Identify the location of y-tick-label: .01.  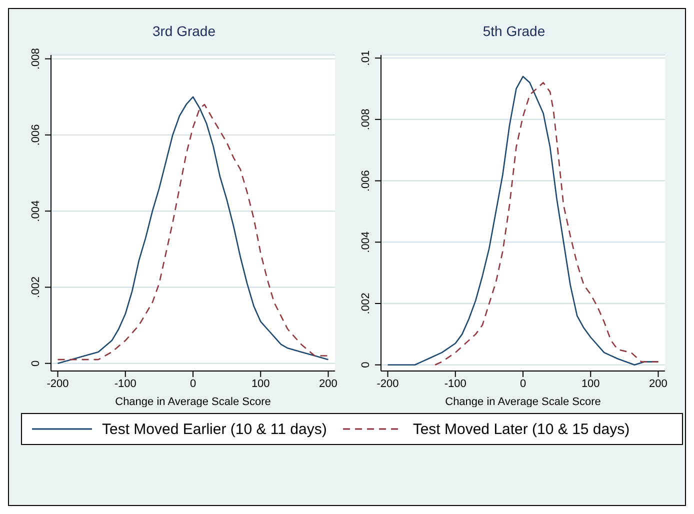
(366, 58).